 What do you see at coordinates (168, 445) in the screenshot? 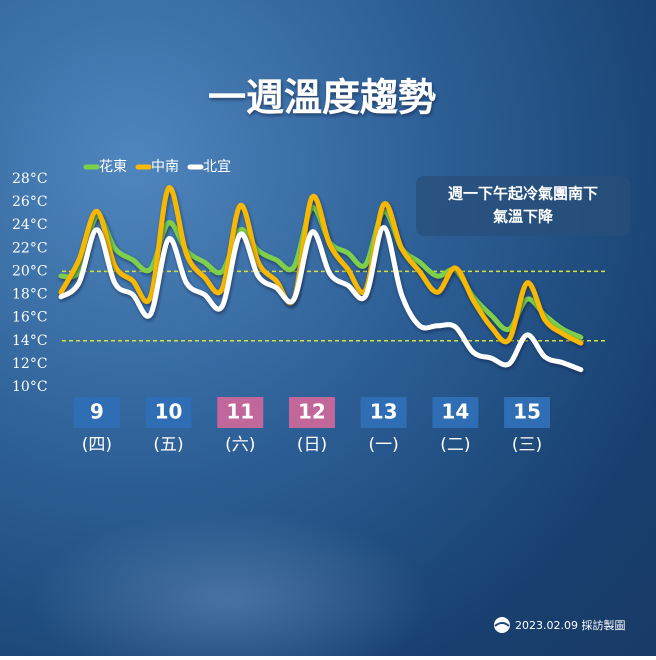
I see `weekday-label: (五)` at bounding box center [168, 445].